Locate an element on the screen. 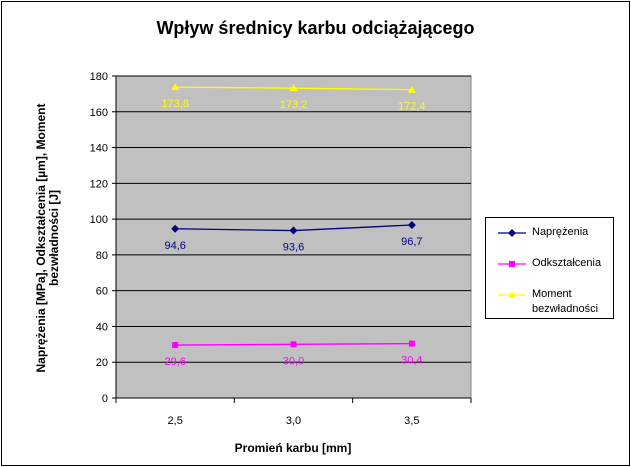 The height and width of the screenshot is (467, 631). legend-swatch-naprezenia is located at coordinates (512, 233).